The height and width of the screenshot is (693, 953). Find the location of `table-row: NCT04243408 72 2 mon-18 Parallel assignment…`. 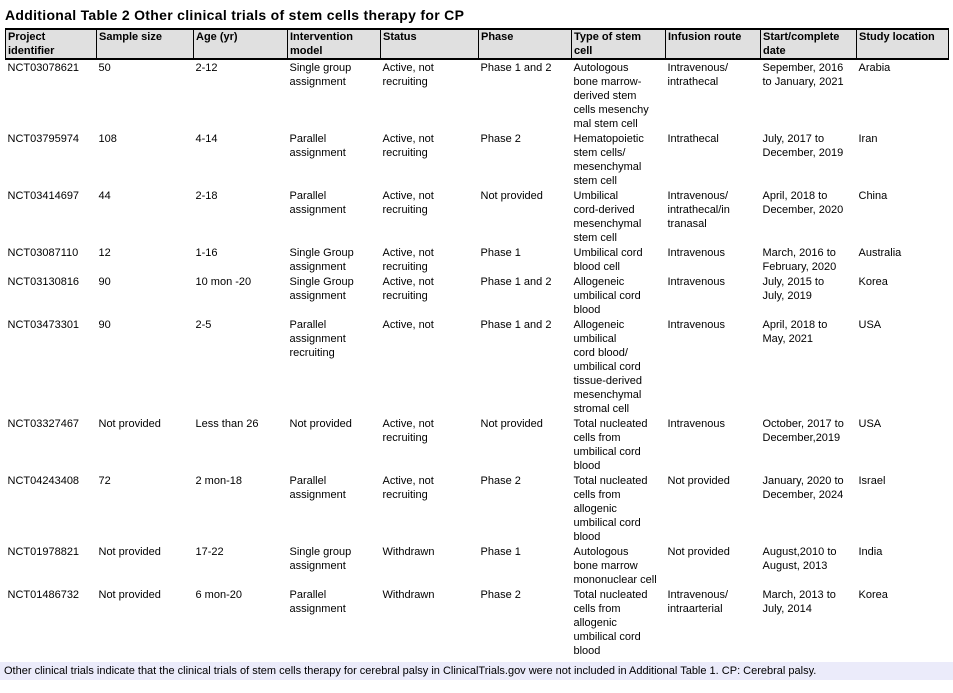

table-row: NCT04243408 72 2 mon-18 Parallel assignment… is located at coordinates (477, 508).